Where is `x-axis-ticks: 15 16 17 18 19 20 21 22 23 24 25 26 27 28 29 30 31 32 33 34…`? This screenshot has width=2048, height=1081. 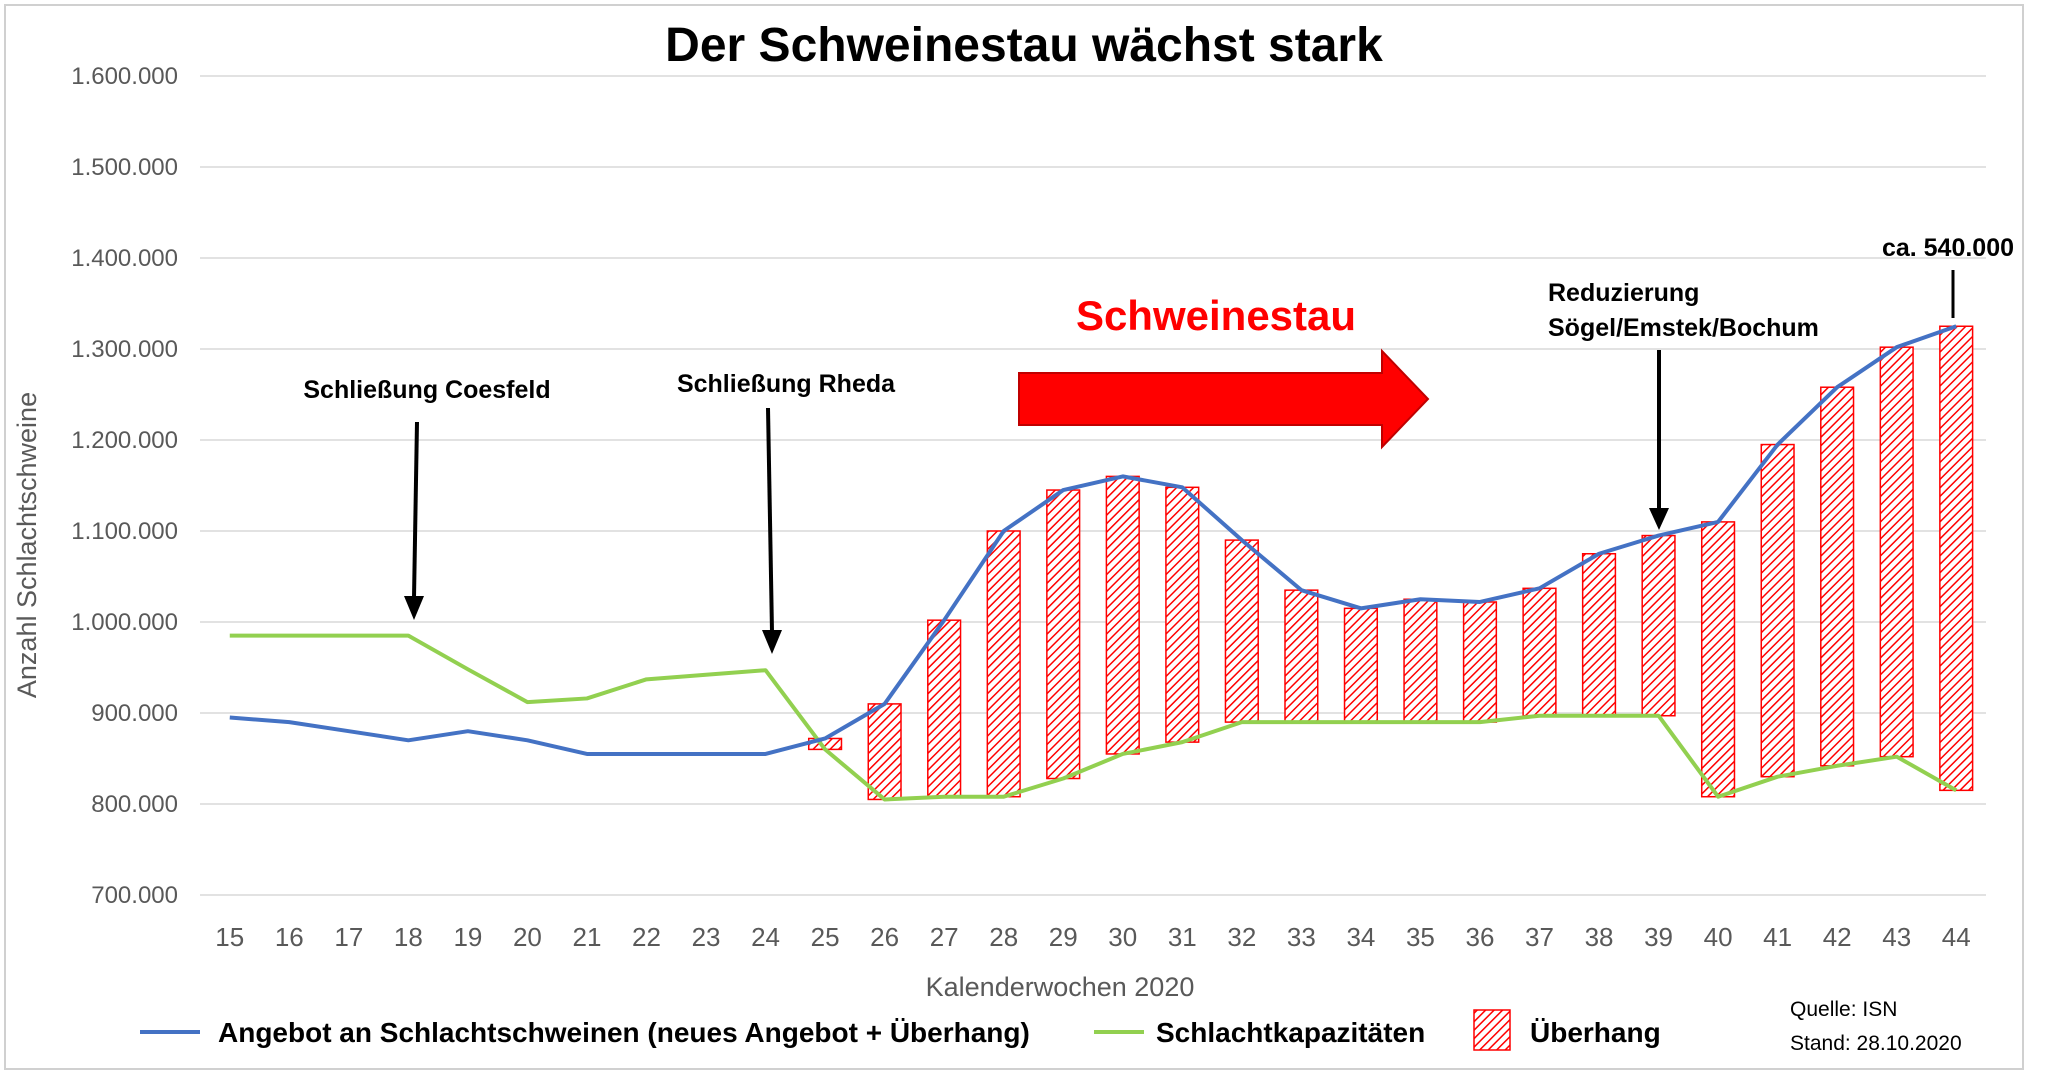
x-axis-ticks: 15 16 17 18 19 20 21 22 23 24 25 26 27 28 29 30 31 32 33 34… is located at coordinates (1092, 937).